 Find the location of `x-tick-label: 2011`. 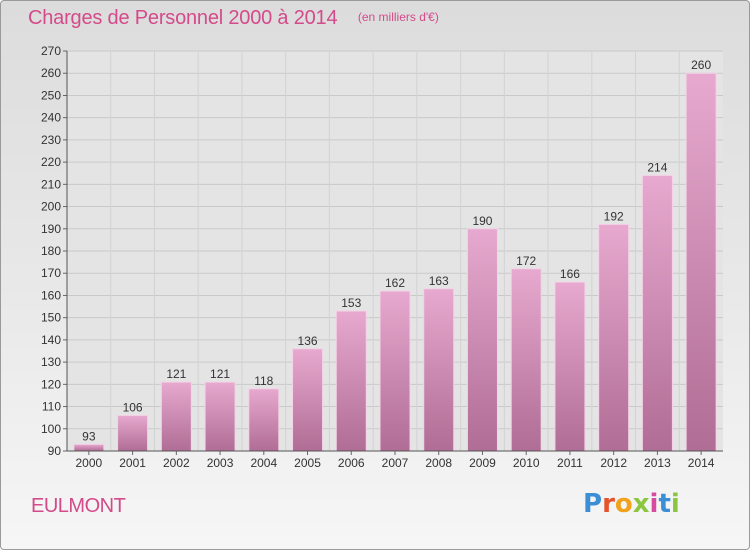

x-tick-label: 2011 is located at coordinates (570, 463).